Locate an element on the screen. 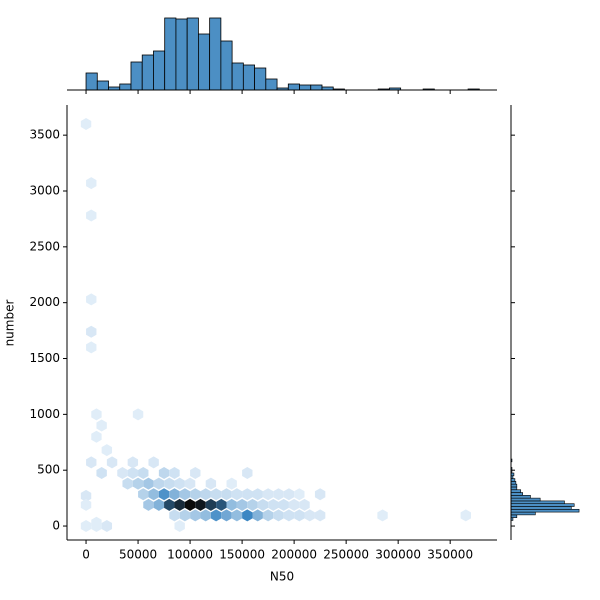  x-tick-label: 100000 is located at coordinates (190, 555).